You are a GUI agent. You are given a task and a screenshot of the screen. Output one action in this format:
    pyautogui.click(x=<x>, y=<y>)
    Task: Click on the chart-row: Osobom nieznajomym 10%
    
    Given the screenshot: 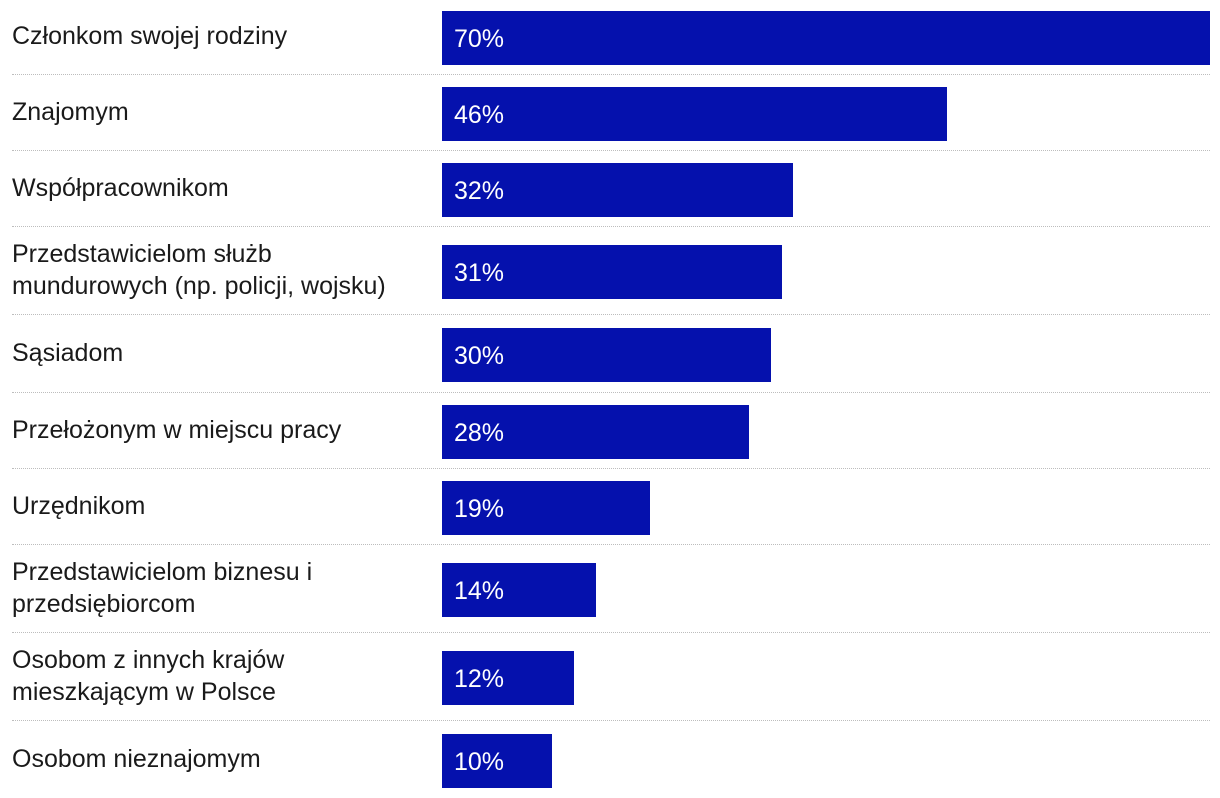 What is the action you would take?
    pyautogui.click(x=610, y=760)
    